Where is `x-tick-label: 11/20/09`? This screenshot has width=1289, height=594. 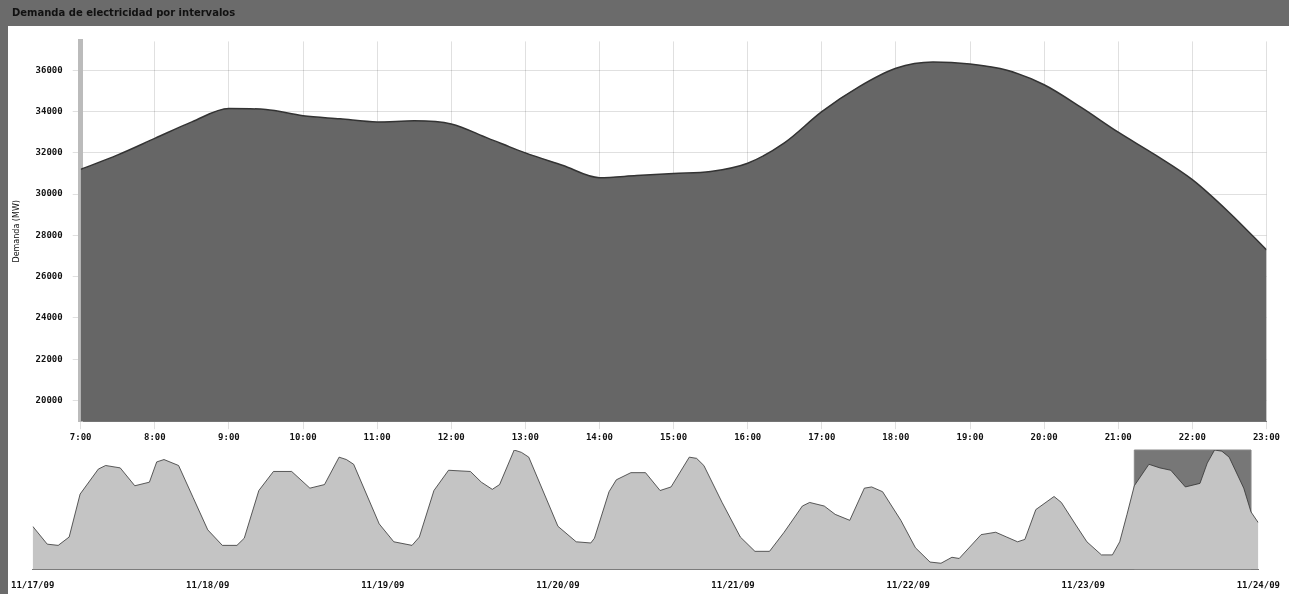 x-tick-label: 11/20/09 is located at coordinates (558, 584).